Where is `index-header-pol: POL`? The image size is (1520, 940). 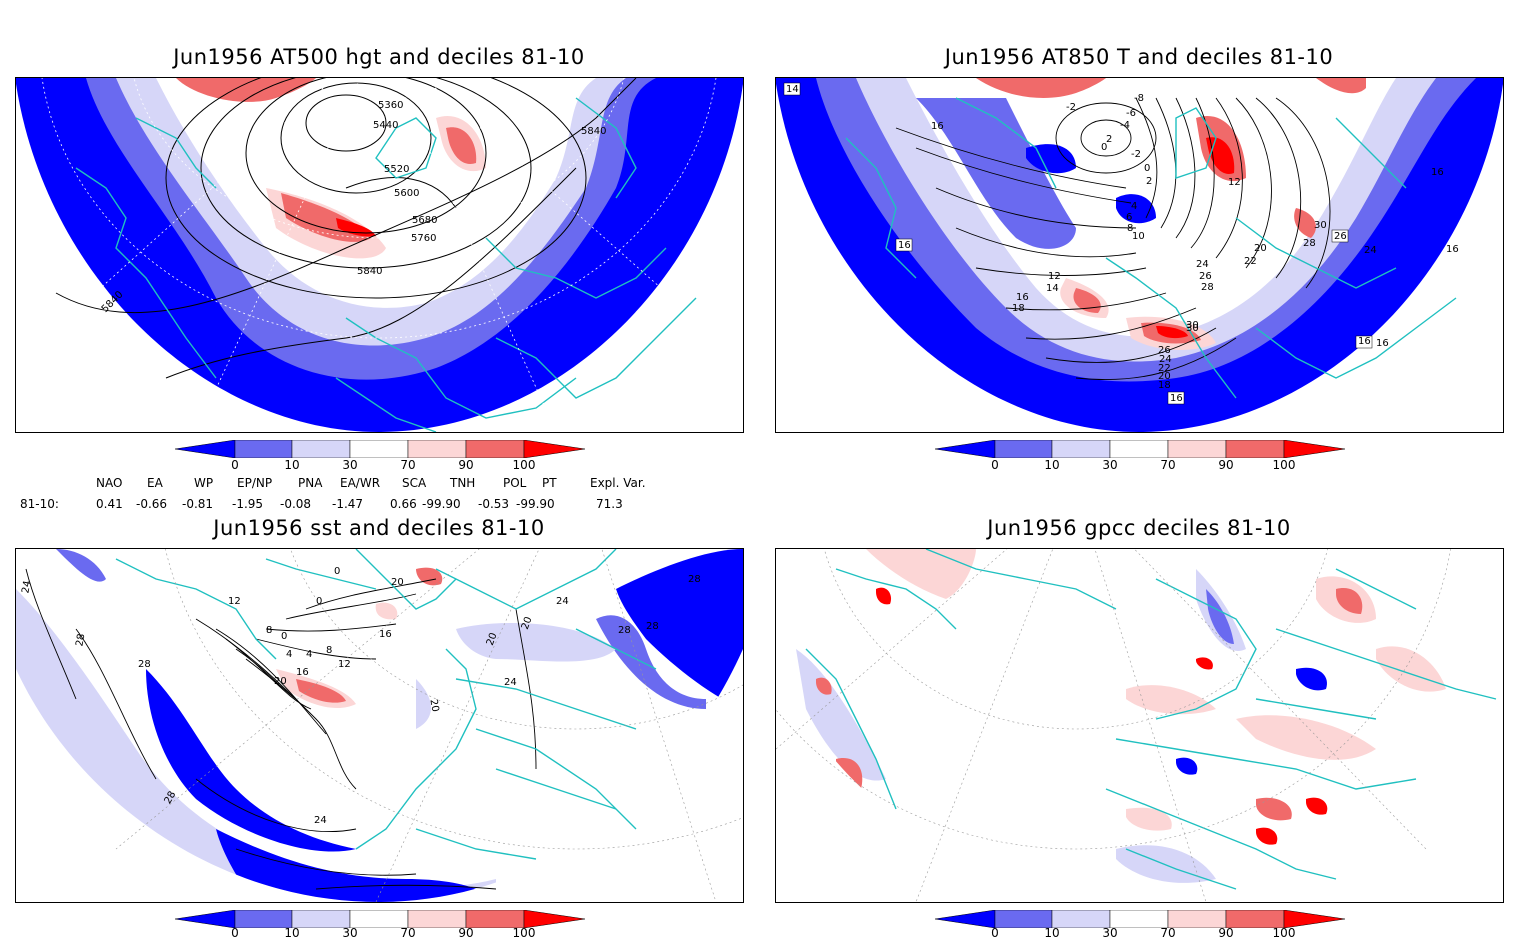
index-header-pol: POL is located at coordinates (515, 483).